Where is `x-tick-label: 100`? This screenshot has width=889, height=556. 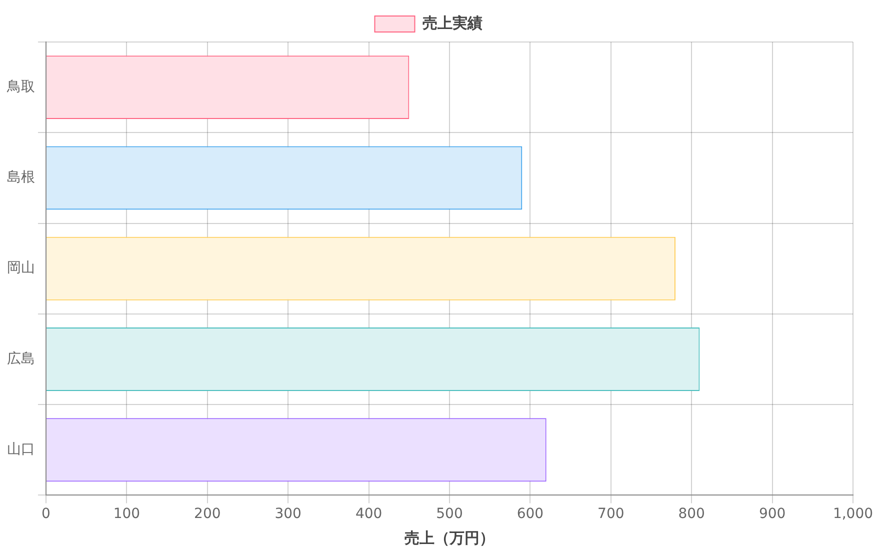 x-tick-label: 100 is located at coordinates (126, 514).